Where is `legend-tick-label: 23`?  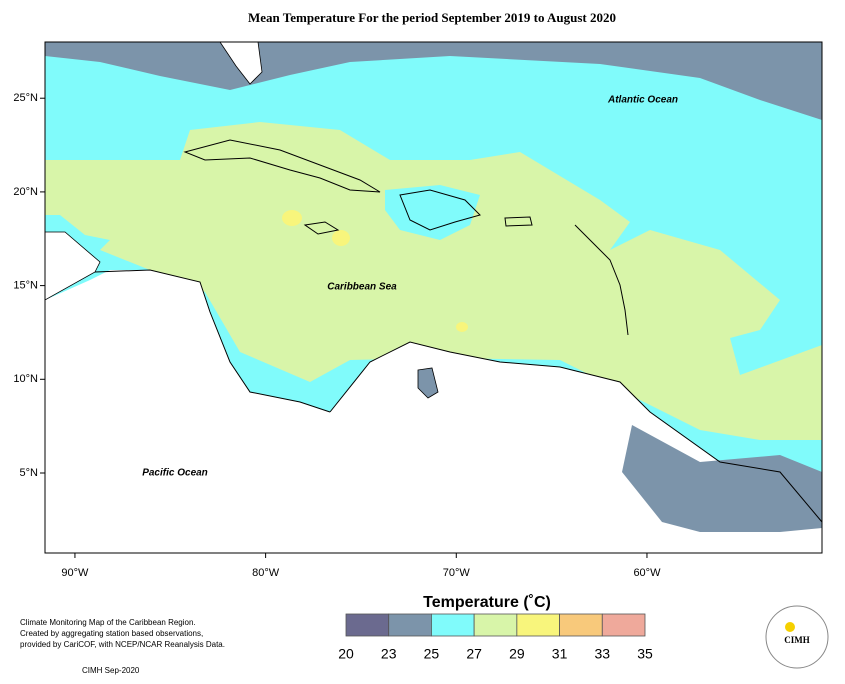 legend-tick-label: 23 is located at coordinates (389, 654).